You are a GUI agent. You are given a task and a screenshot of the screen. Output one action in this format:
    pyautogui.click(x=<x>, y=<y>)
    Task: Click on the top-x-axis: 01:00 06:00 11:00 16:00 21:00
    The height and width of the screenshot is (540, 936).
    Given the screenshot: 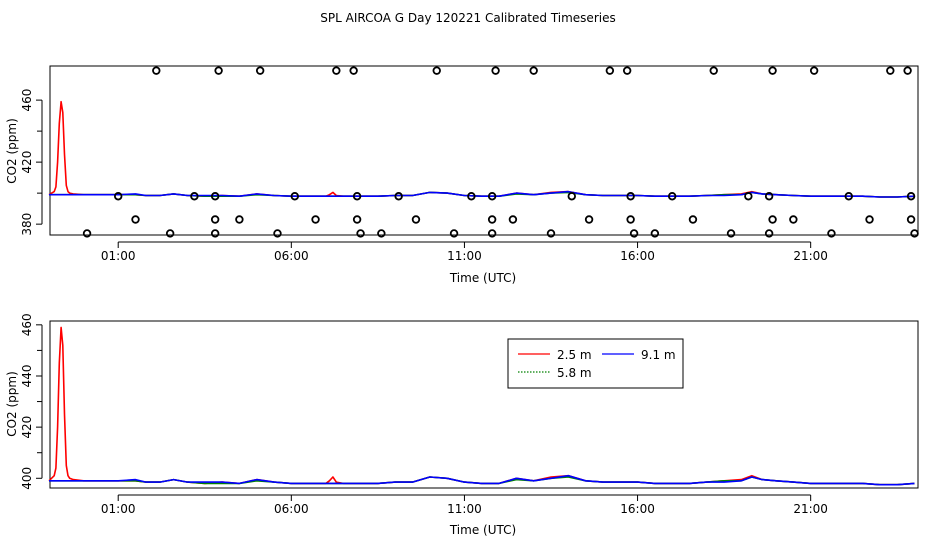 What is the action you would take?
    pyautogui.click(x=464, y=252)
    